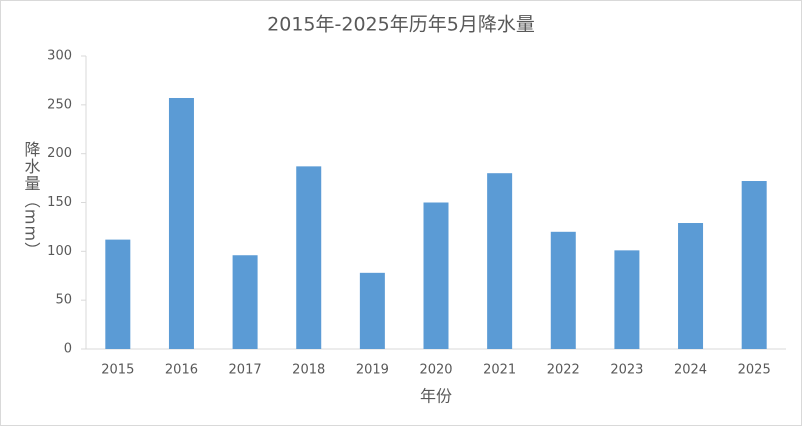 Image resolution: width=802 pixels, height=426 pixels. Describe the element at coordinates (181, 370) in the screenshot. I see `x-tick-label: 2016` at that location.